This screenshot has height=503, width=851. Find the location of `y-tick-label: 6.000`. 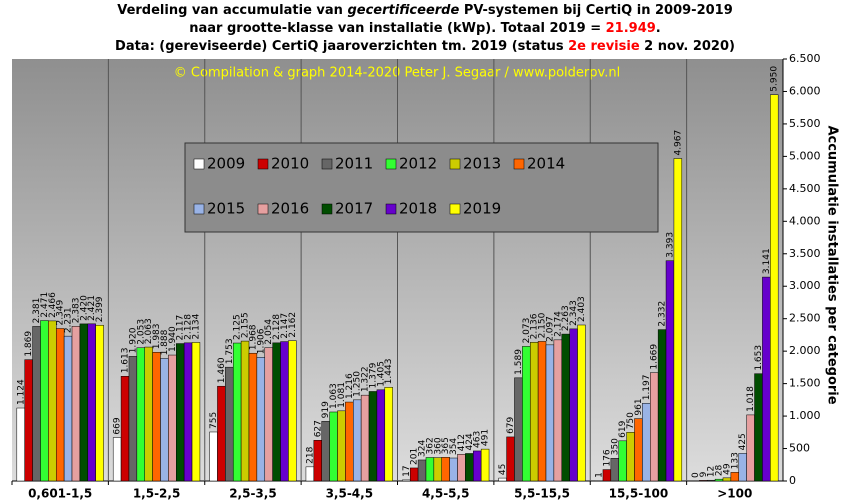

y-tick-label: 6.000 is located at coordinates (805, 90).